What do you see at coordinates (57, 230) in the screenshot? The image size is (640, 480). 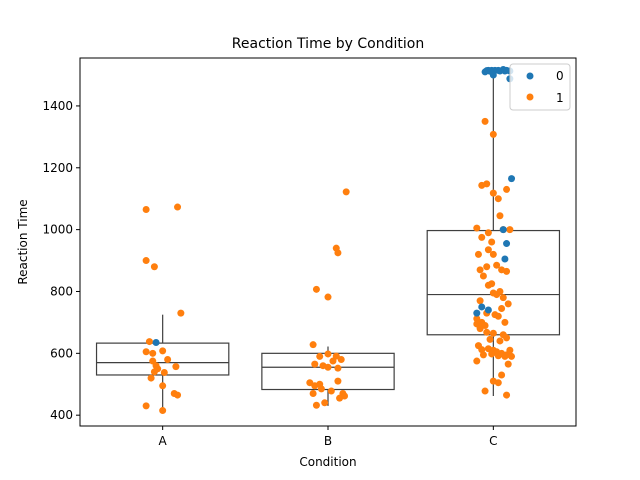 I see `y-tick-label-1000: 1000` at bounding box center [57, 230].